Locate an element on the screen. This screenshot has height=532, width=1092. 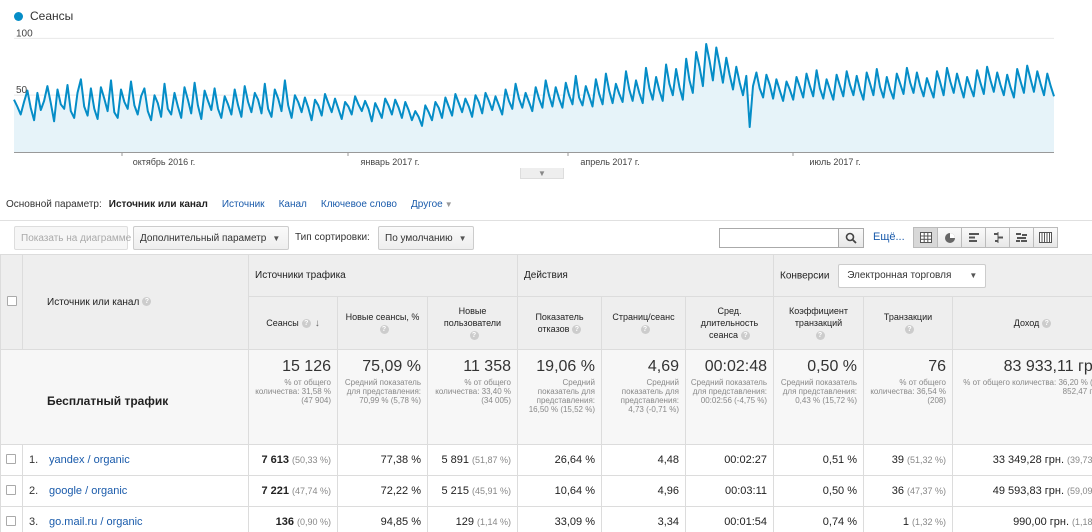
row-revenue: 33 349,28 грн.(39,73 %) is located at coordinates (1022, 460).